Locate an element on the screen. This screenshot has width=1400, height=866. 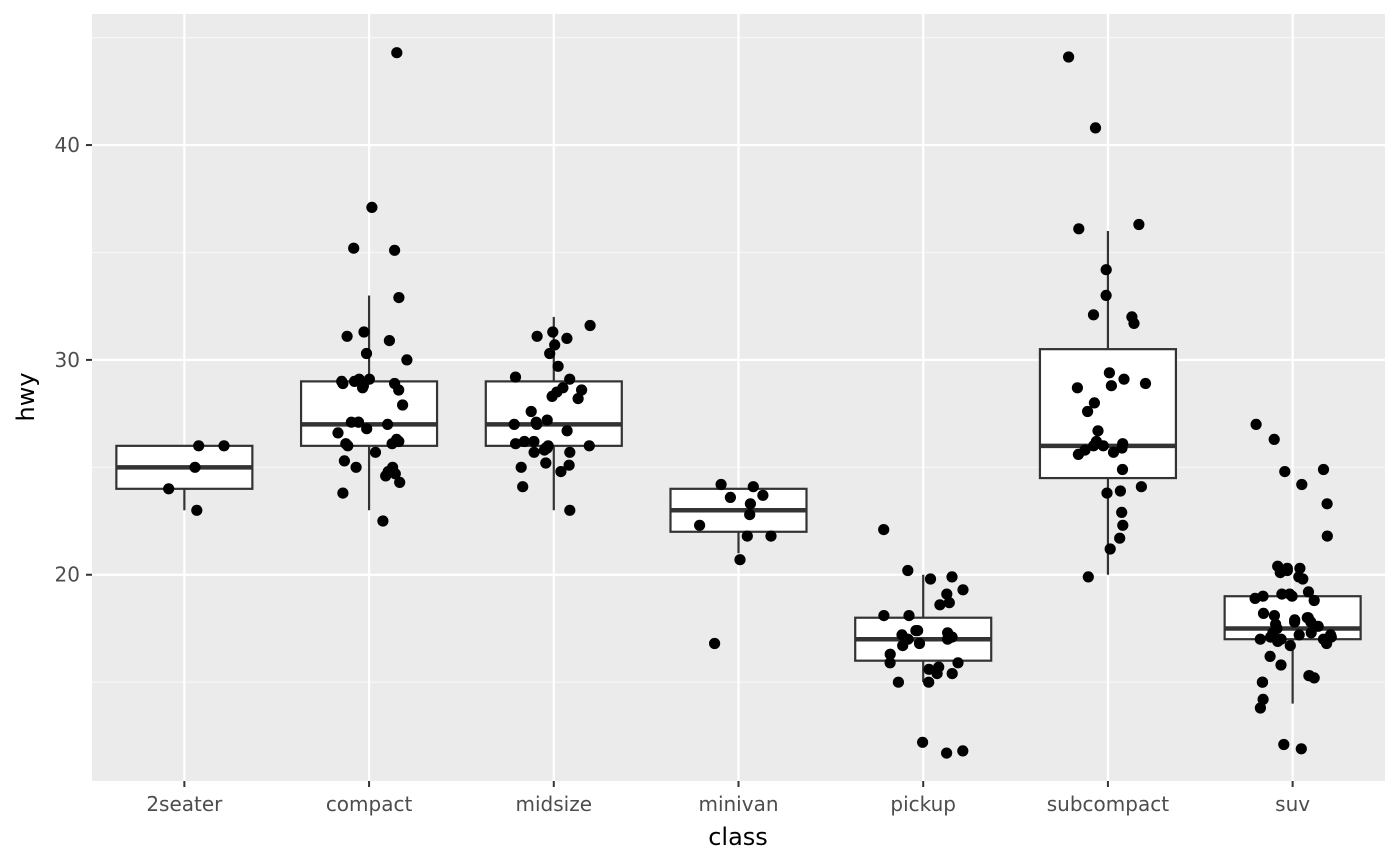
y-tick-label: 40 is located at coordinates (67, 145).